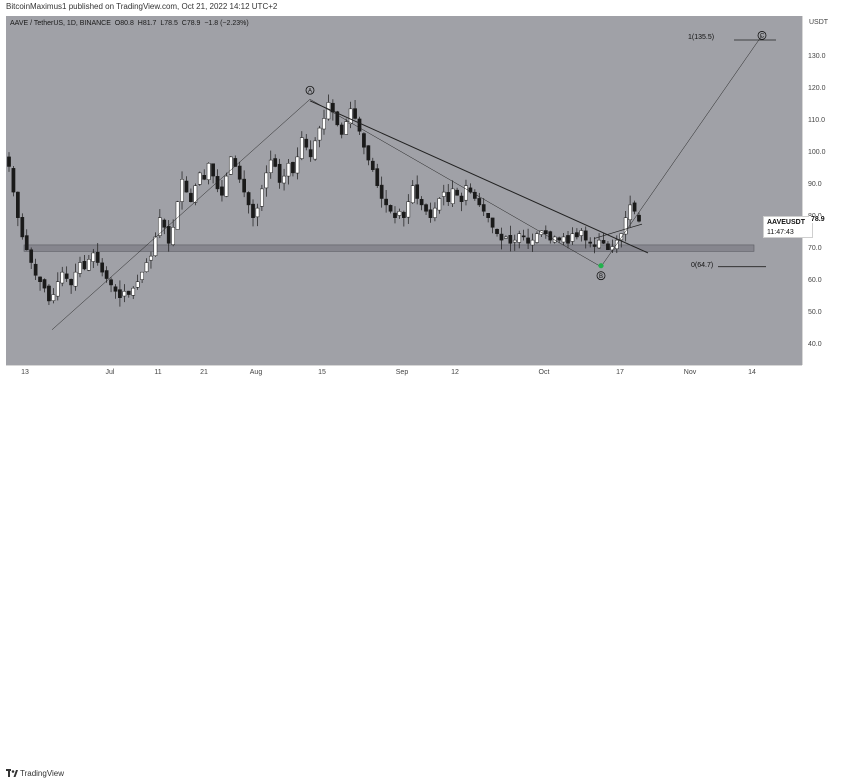 This screenshot has height=778, width=850. Describe the element at coordinates (158, 372) in the screenshot. I see `time-tick: 11` at that location.